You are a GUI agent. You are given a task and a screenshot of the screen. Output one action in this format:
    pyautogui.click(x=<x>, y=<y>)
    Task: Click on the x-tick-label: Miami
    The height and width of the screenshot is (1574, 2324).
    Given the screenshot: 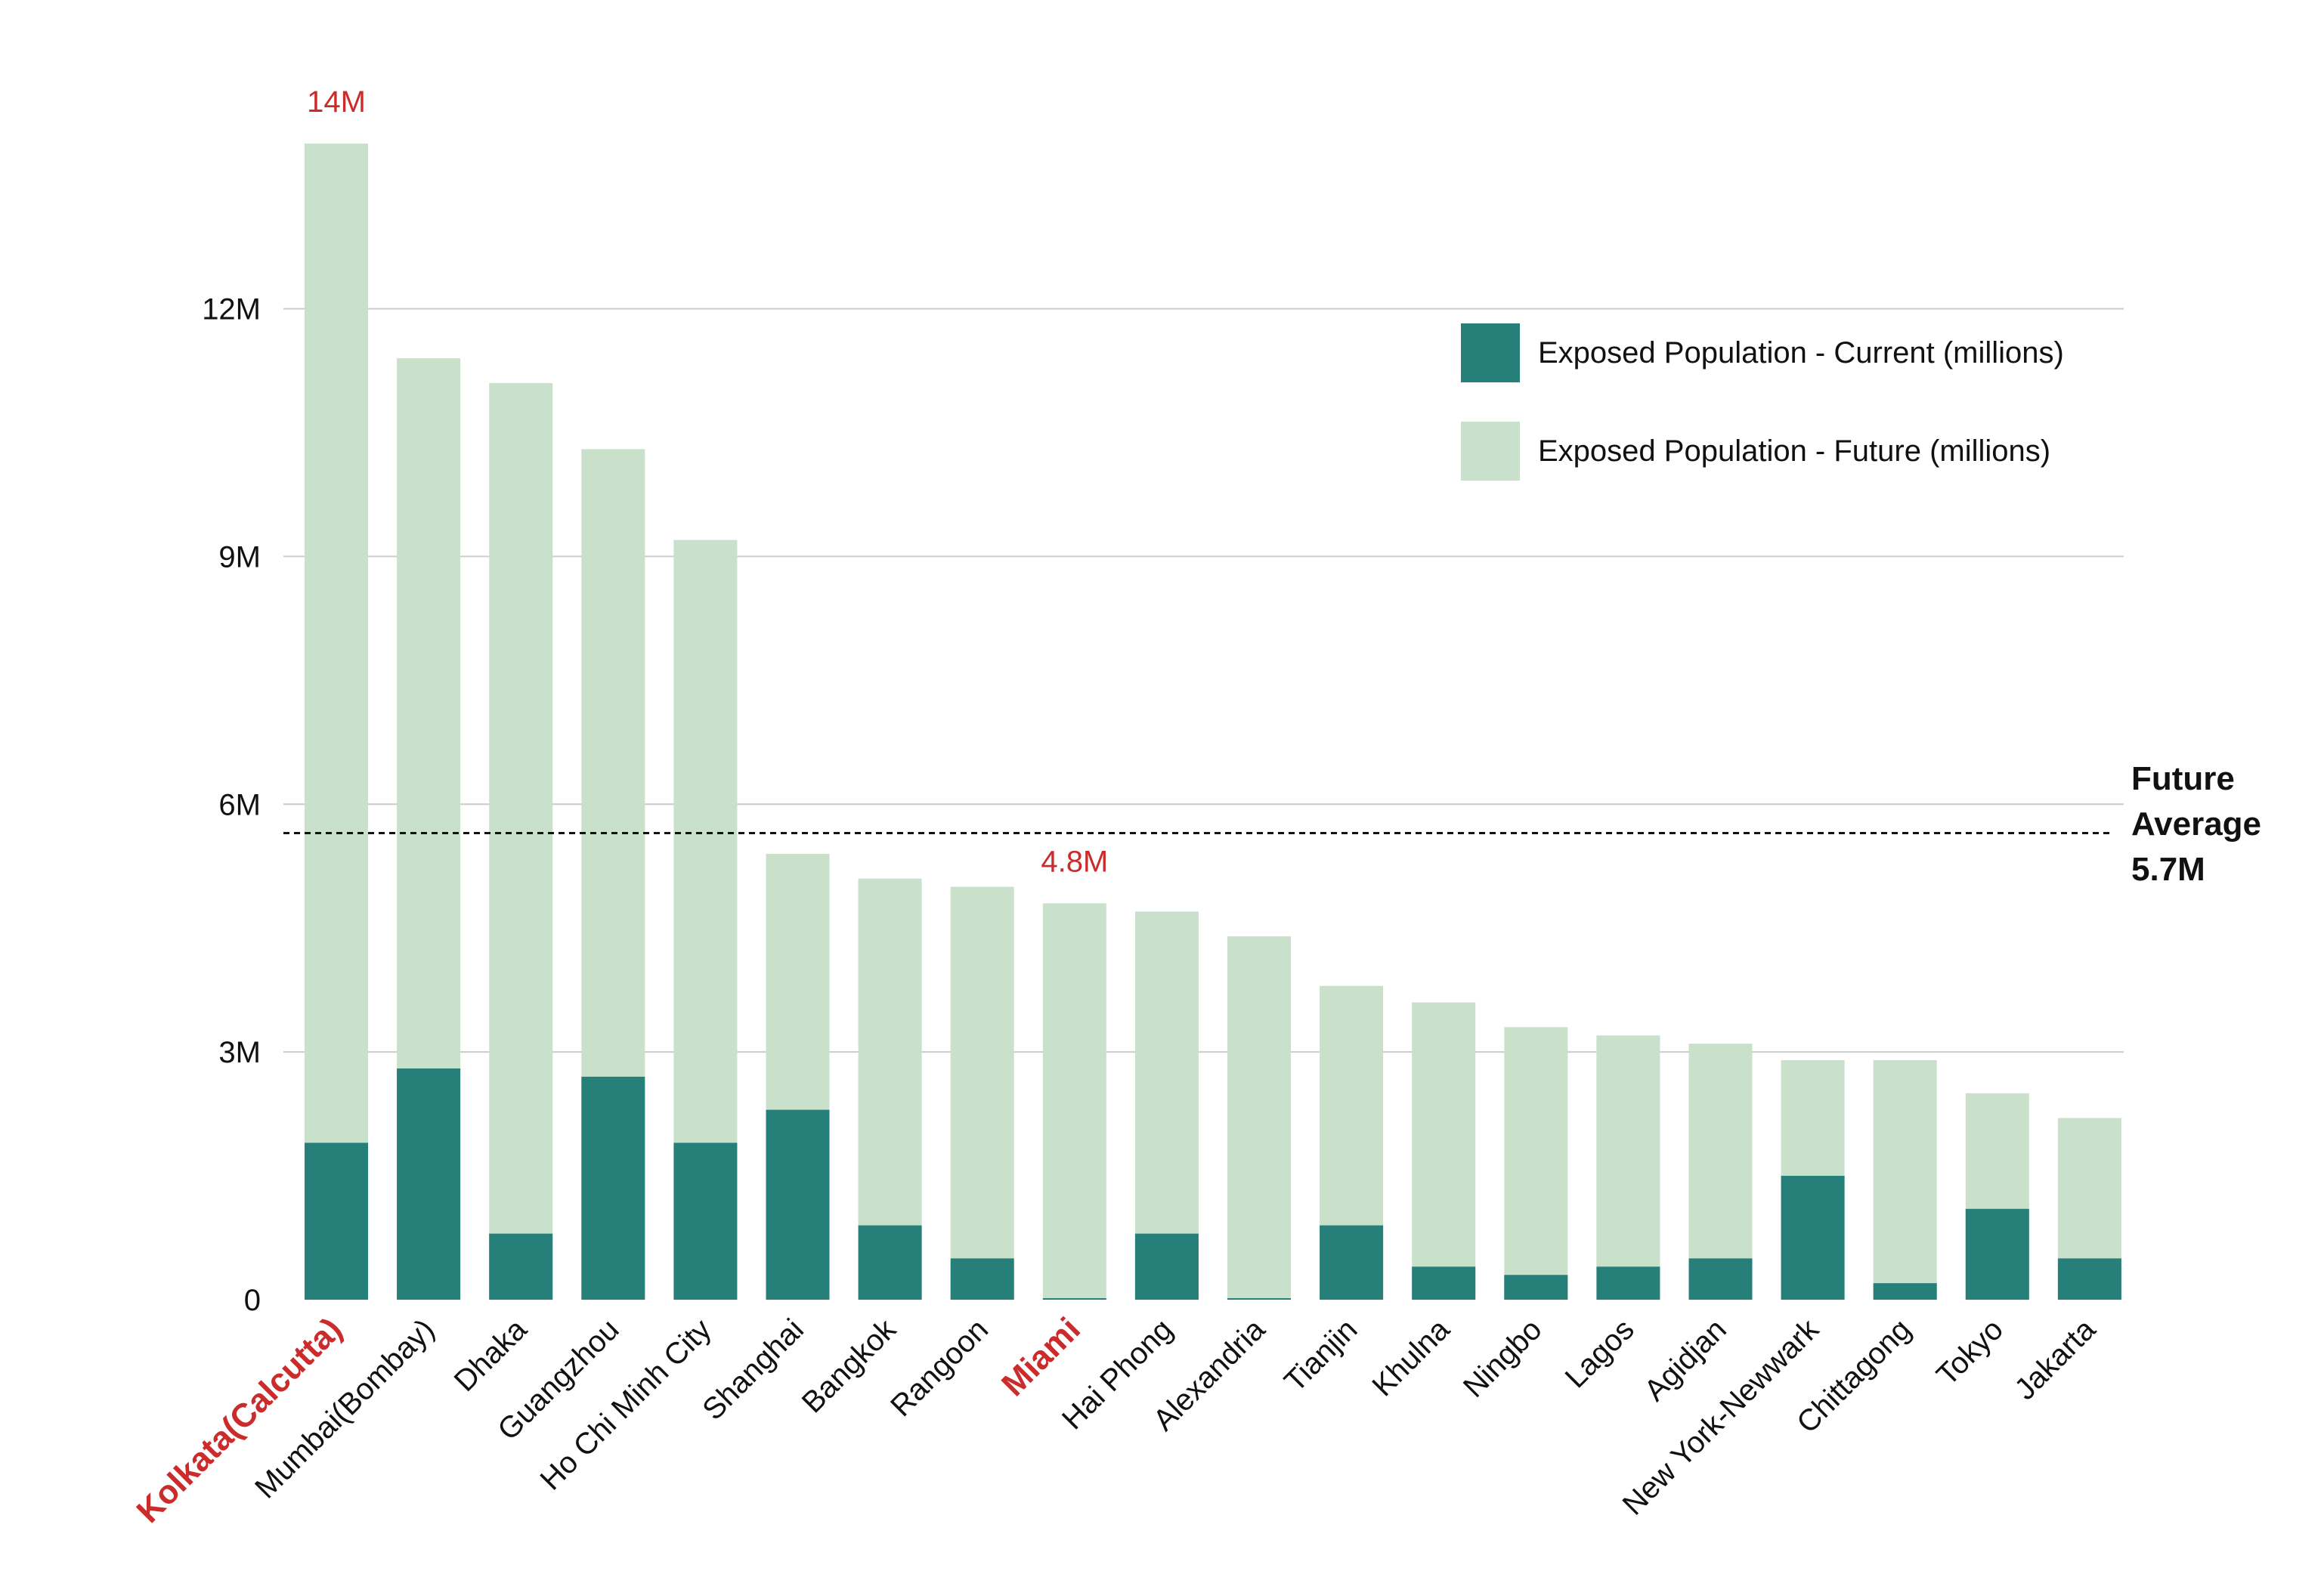 What is the action you would take?
    pyautogui.click(x=1041, y=1356)
    